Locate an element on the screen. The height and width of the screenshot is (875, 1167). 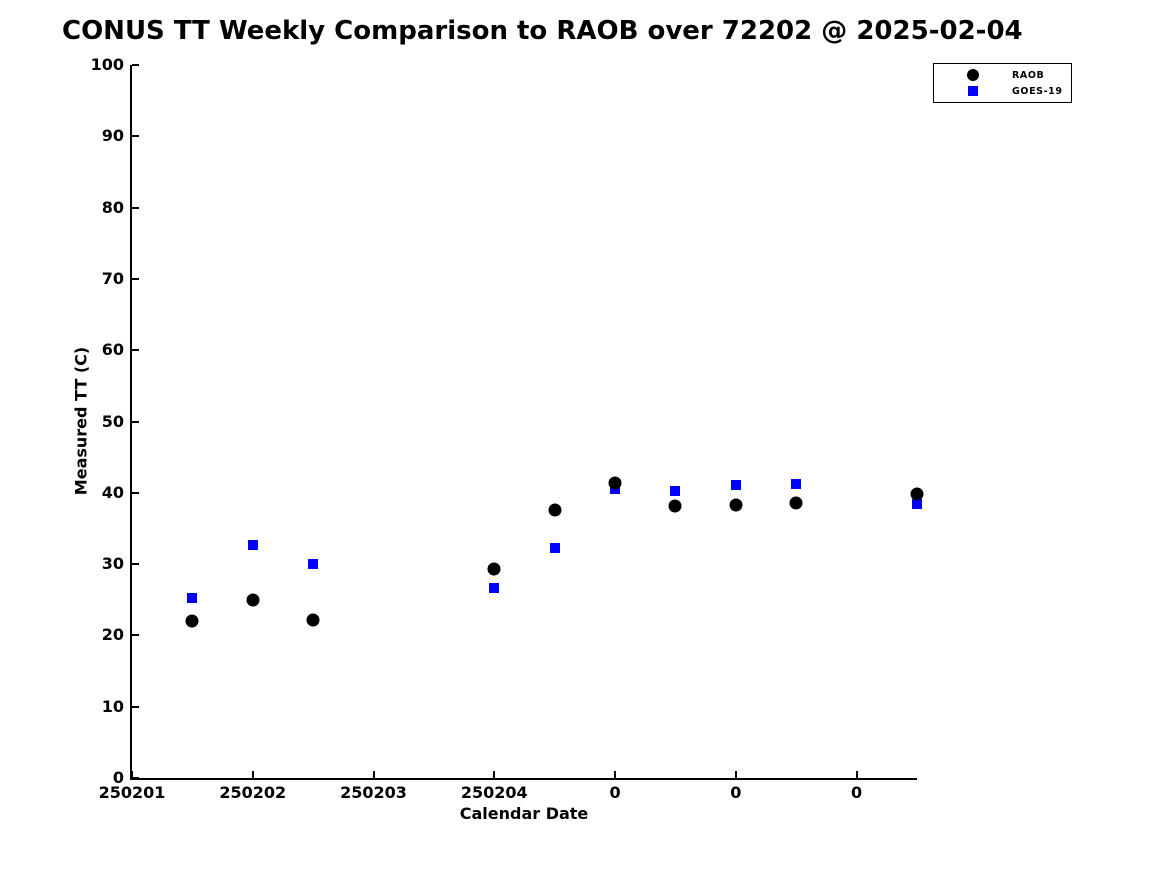
y-tick-label: 40 is located at coordinates (112, 492).